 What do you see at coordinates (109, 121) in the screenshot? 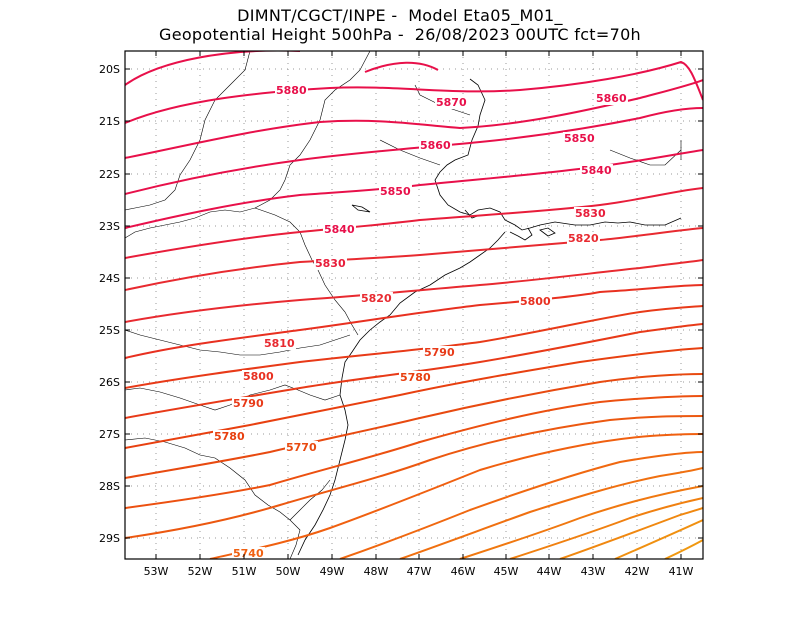
I see `lat-label: 21S` at bounding box center [109, 121].